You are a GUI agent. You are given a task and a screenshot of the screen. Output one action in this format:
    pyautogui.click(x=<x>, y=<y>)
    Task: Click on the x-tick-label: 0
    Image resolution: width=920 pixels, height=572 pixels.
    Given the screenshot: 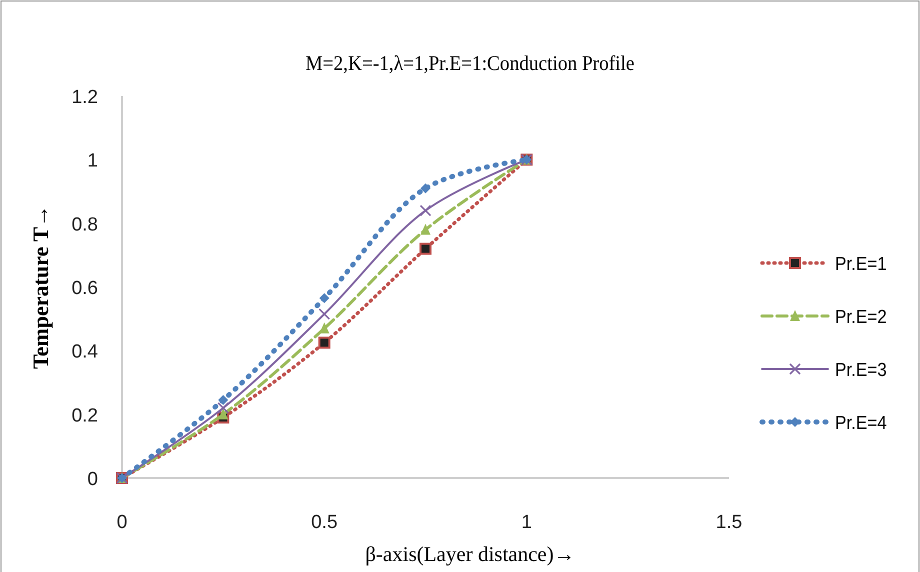 What is the action you would take?
    pyautogui.click(x=122, y=522)
    